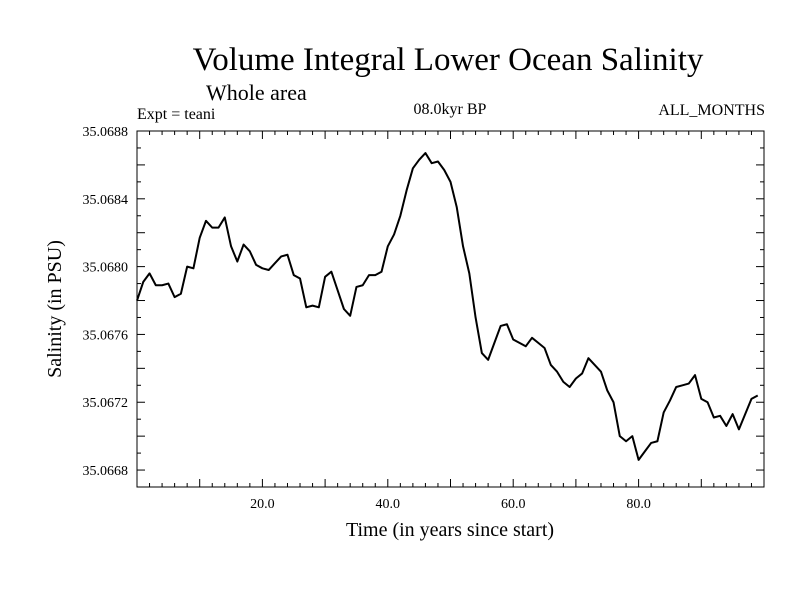 This screenshot has height=600, width=800. Describe the element at coordinates (106, 335) in the screenshot. I see `y-tick-label: 35.0676` at that location.